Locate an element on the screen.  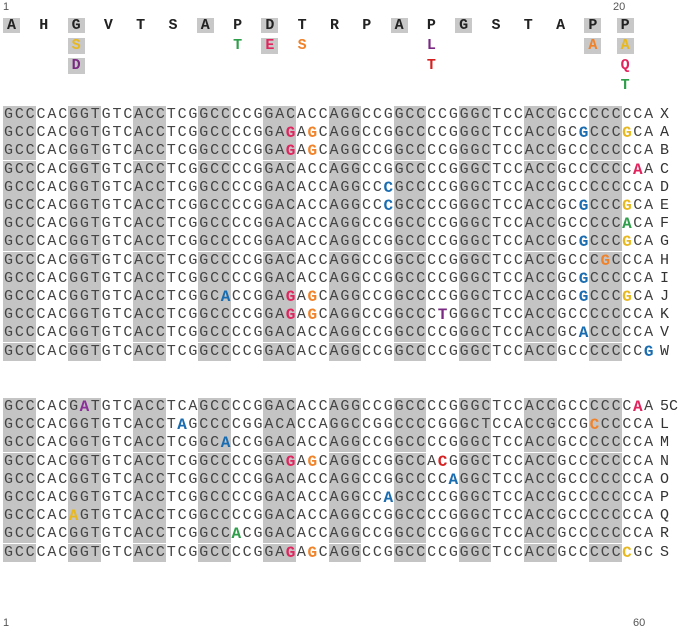
row-label: M is located at coordinates (665, 443).